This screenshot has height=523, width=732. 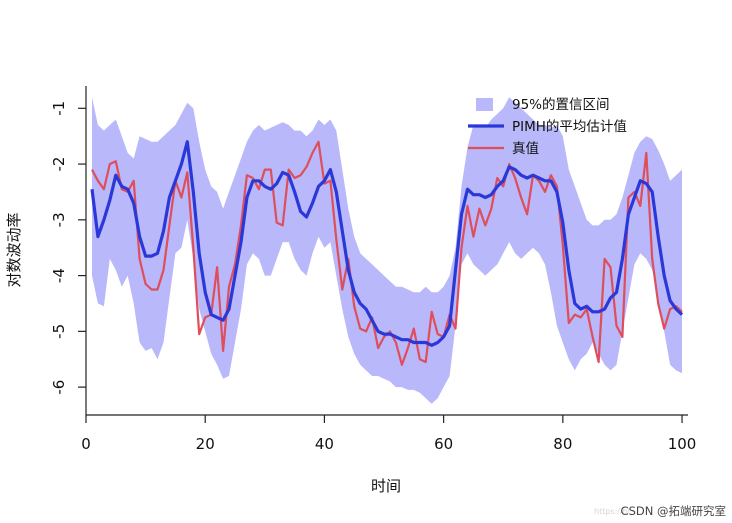 I want to click on x-tick-label: 40, so click(x=324, y=444).